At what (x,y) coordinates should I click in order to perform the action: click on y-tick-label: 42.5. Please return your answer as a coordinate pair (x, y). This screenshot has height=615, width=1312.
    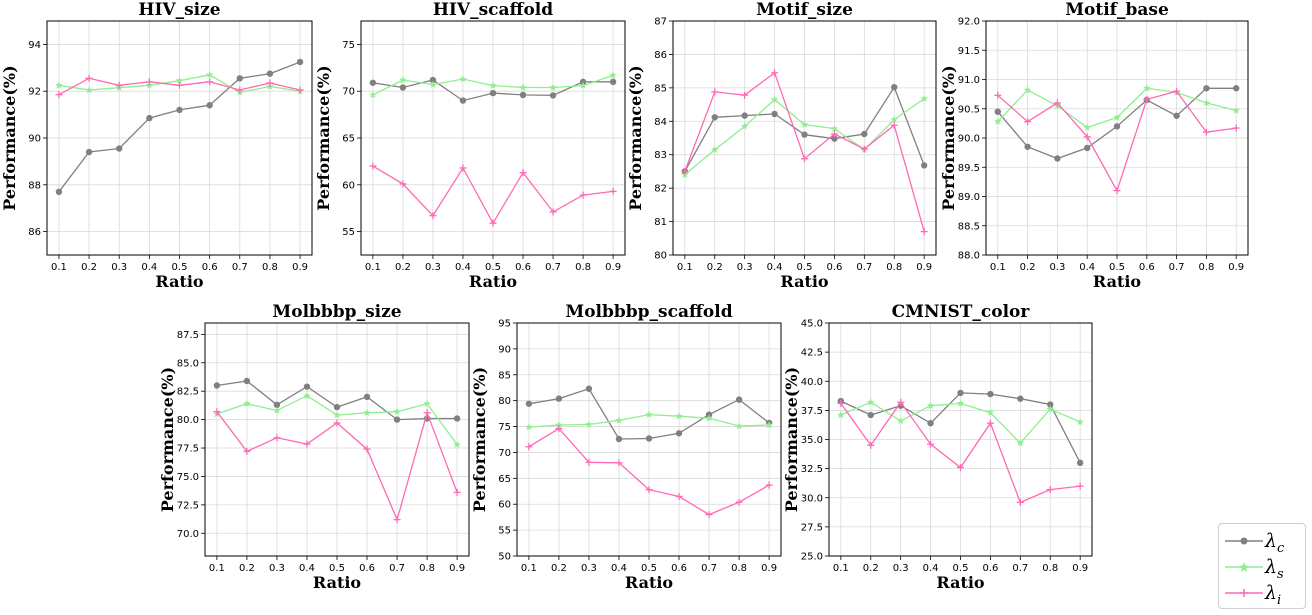
    Looking at the image, I should click on (812, 353).